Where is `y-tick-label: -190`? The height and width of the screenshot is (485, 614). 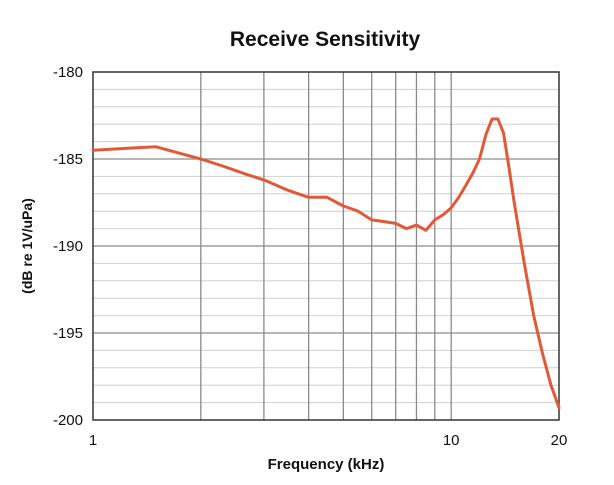 y-tick-label: -190 is located at coordinates (68, 246).